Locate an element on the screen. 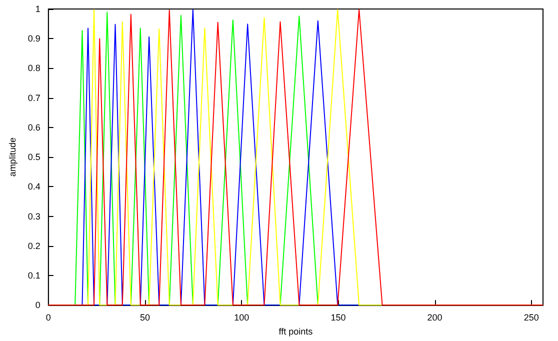  y-tick-label: 0.3 is located at coordinates (34, 216).